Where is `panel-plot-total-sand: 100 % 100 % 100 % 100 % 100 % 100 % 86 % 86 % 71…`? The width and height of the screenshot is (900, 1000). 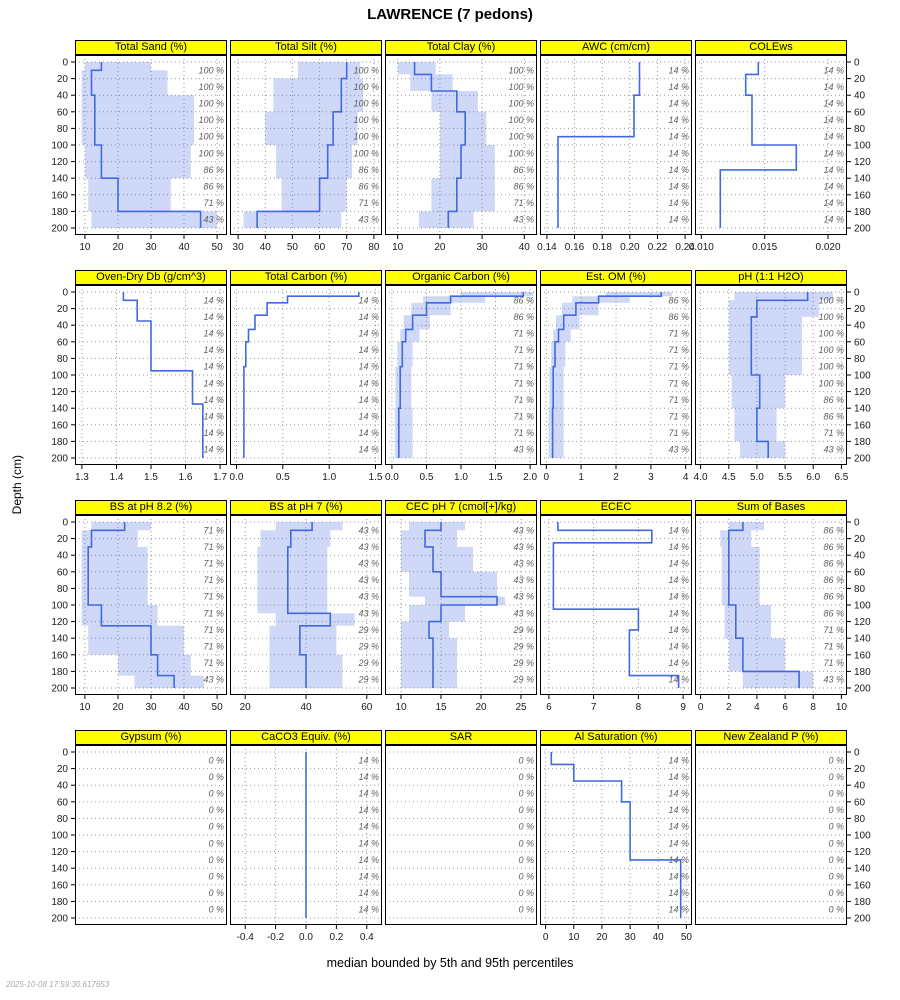 panel-plot-total-sand: 100 % 100 % 100 % 100 % 100 % 100 % 86 % 86 % 71… is located at coordinates (151, 145).